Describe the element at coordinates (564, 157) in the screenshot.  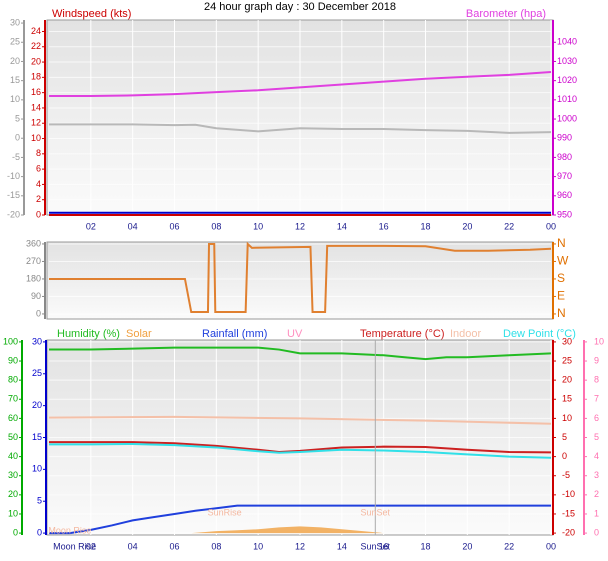
I see `y-tick-label: 980` at that location.